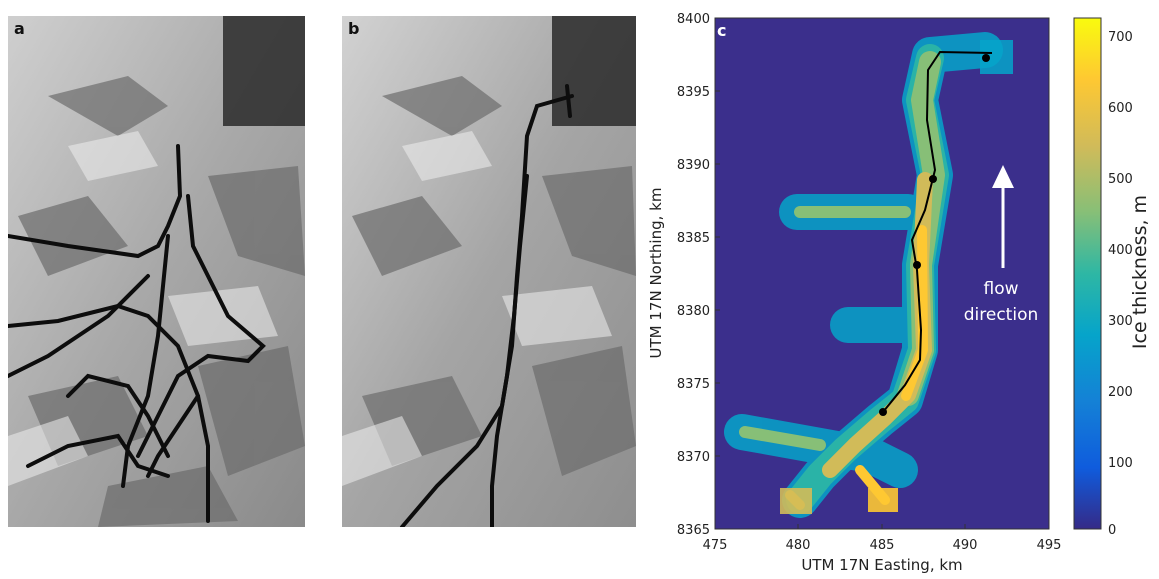 The height and width of the screenshot is (579, 1159). What do you see at coordinates (1120, 179) in the screenshot?
I see `colorbar-tick-label: 500` at bounding box center [1120, 179].